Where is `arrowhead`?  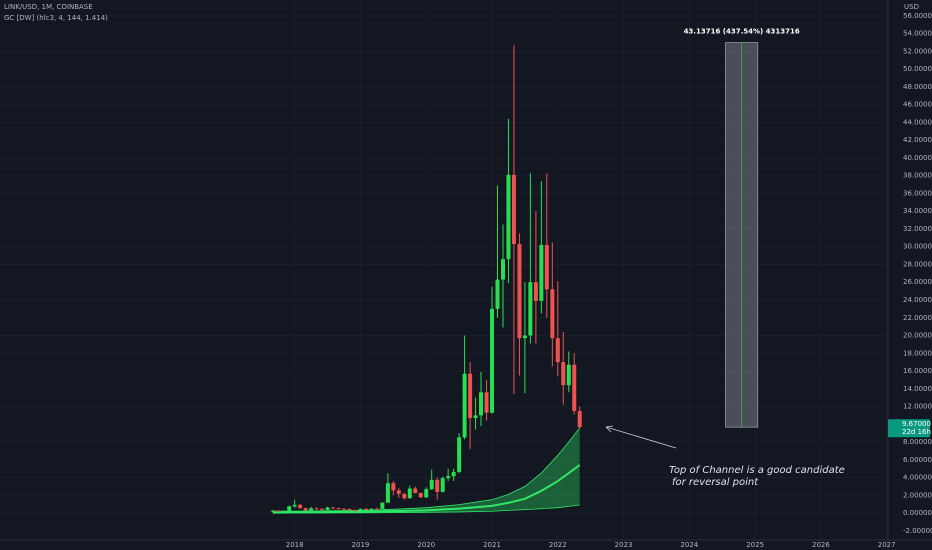
arrowhead is located at coordinates (609, 429).